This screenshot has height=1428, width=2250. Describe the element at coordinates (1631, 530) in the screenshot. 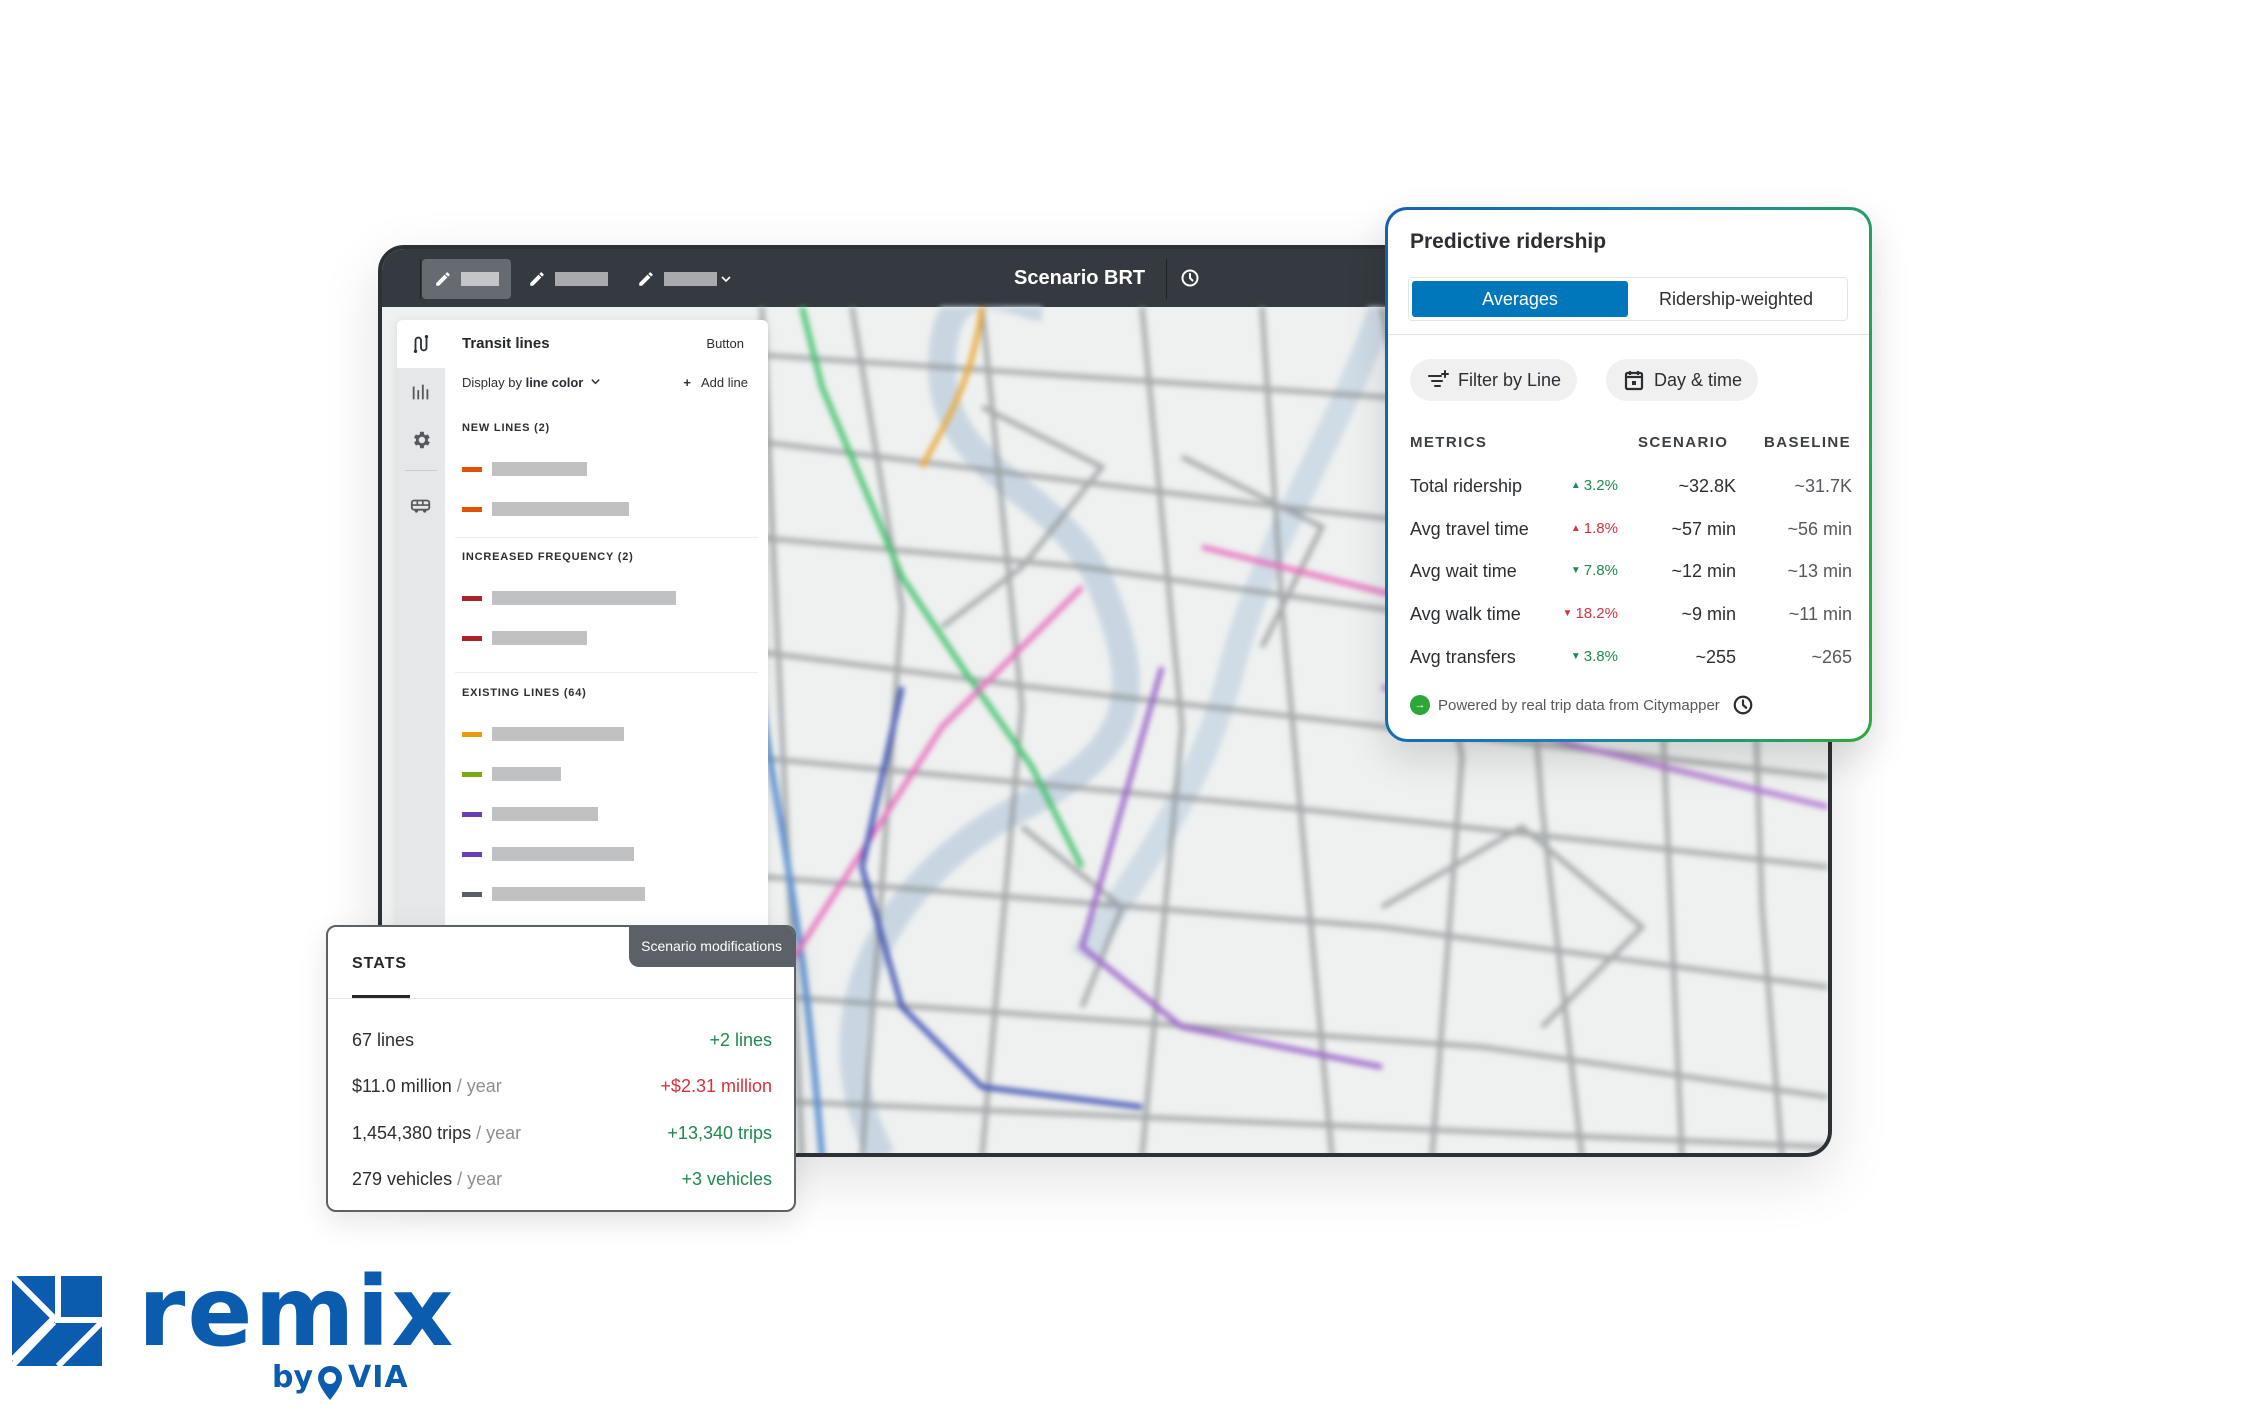

I see `metric-row-avg-travel-time: Avg travel time ▲ 1.8% ~57 min ~56 min` at that location.